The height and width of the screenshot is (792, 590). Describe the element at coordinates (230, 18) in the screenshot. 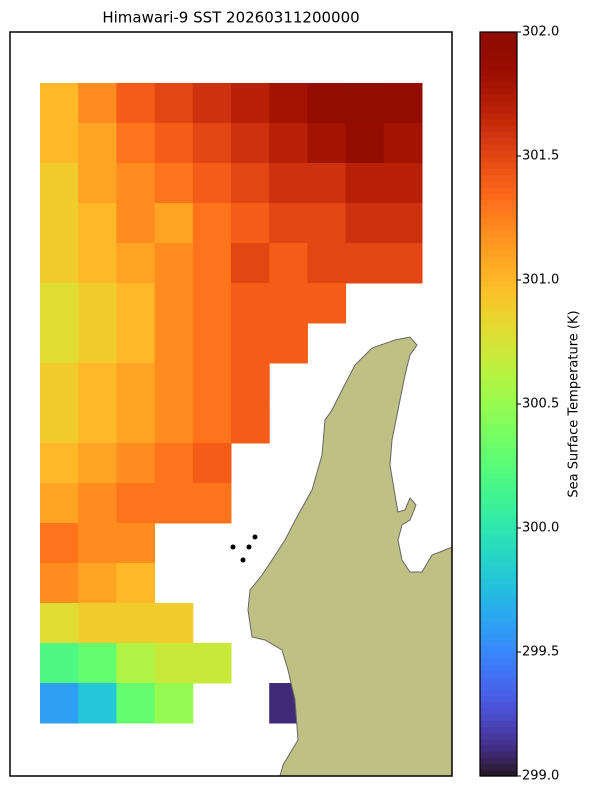

I see `chart-title: Himawari-9 SST 20260311200000` at that location.